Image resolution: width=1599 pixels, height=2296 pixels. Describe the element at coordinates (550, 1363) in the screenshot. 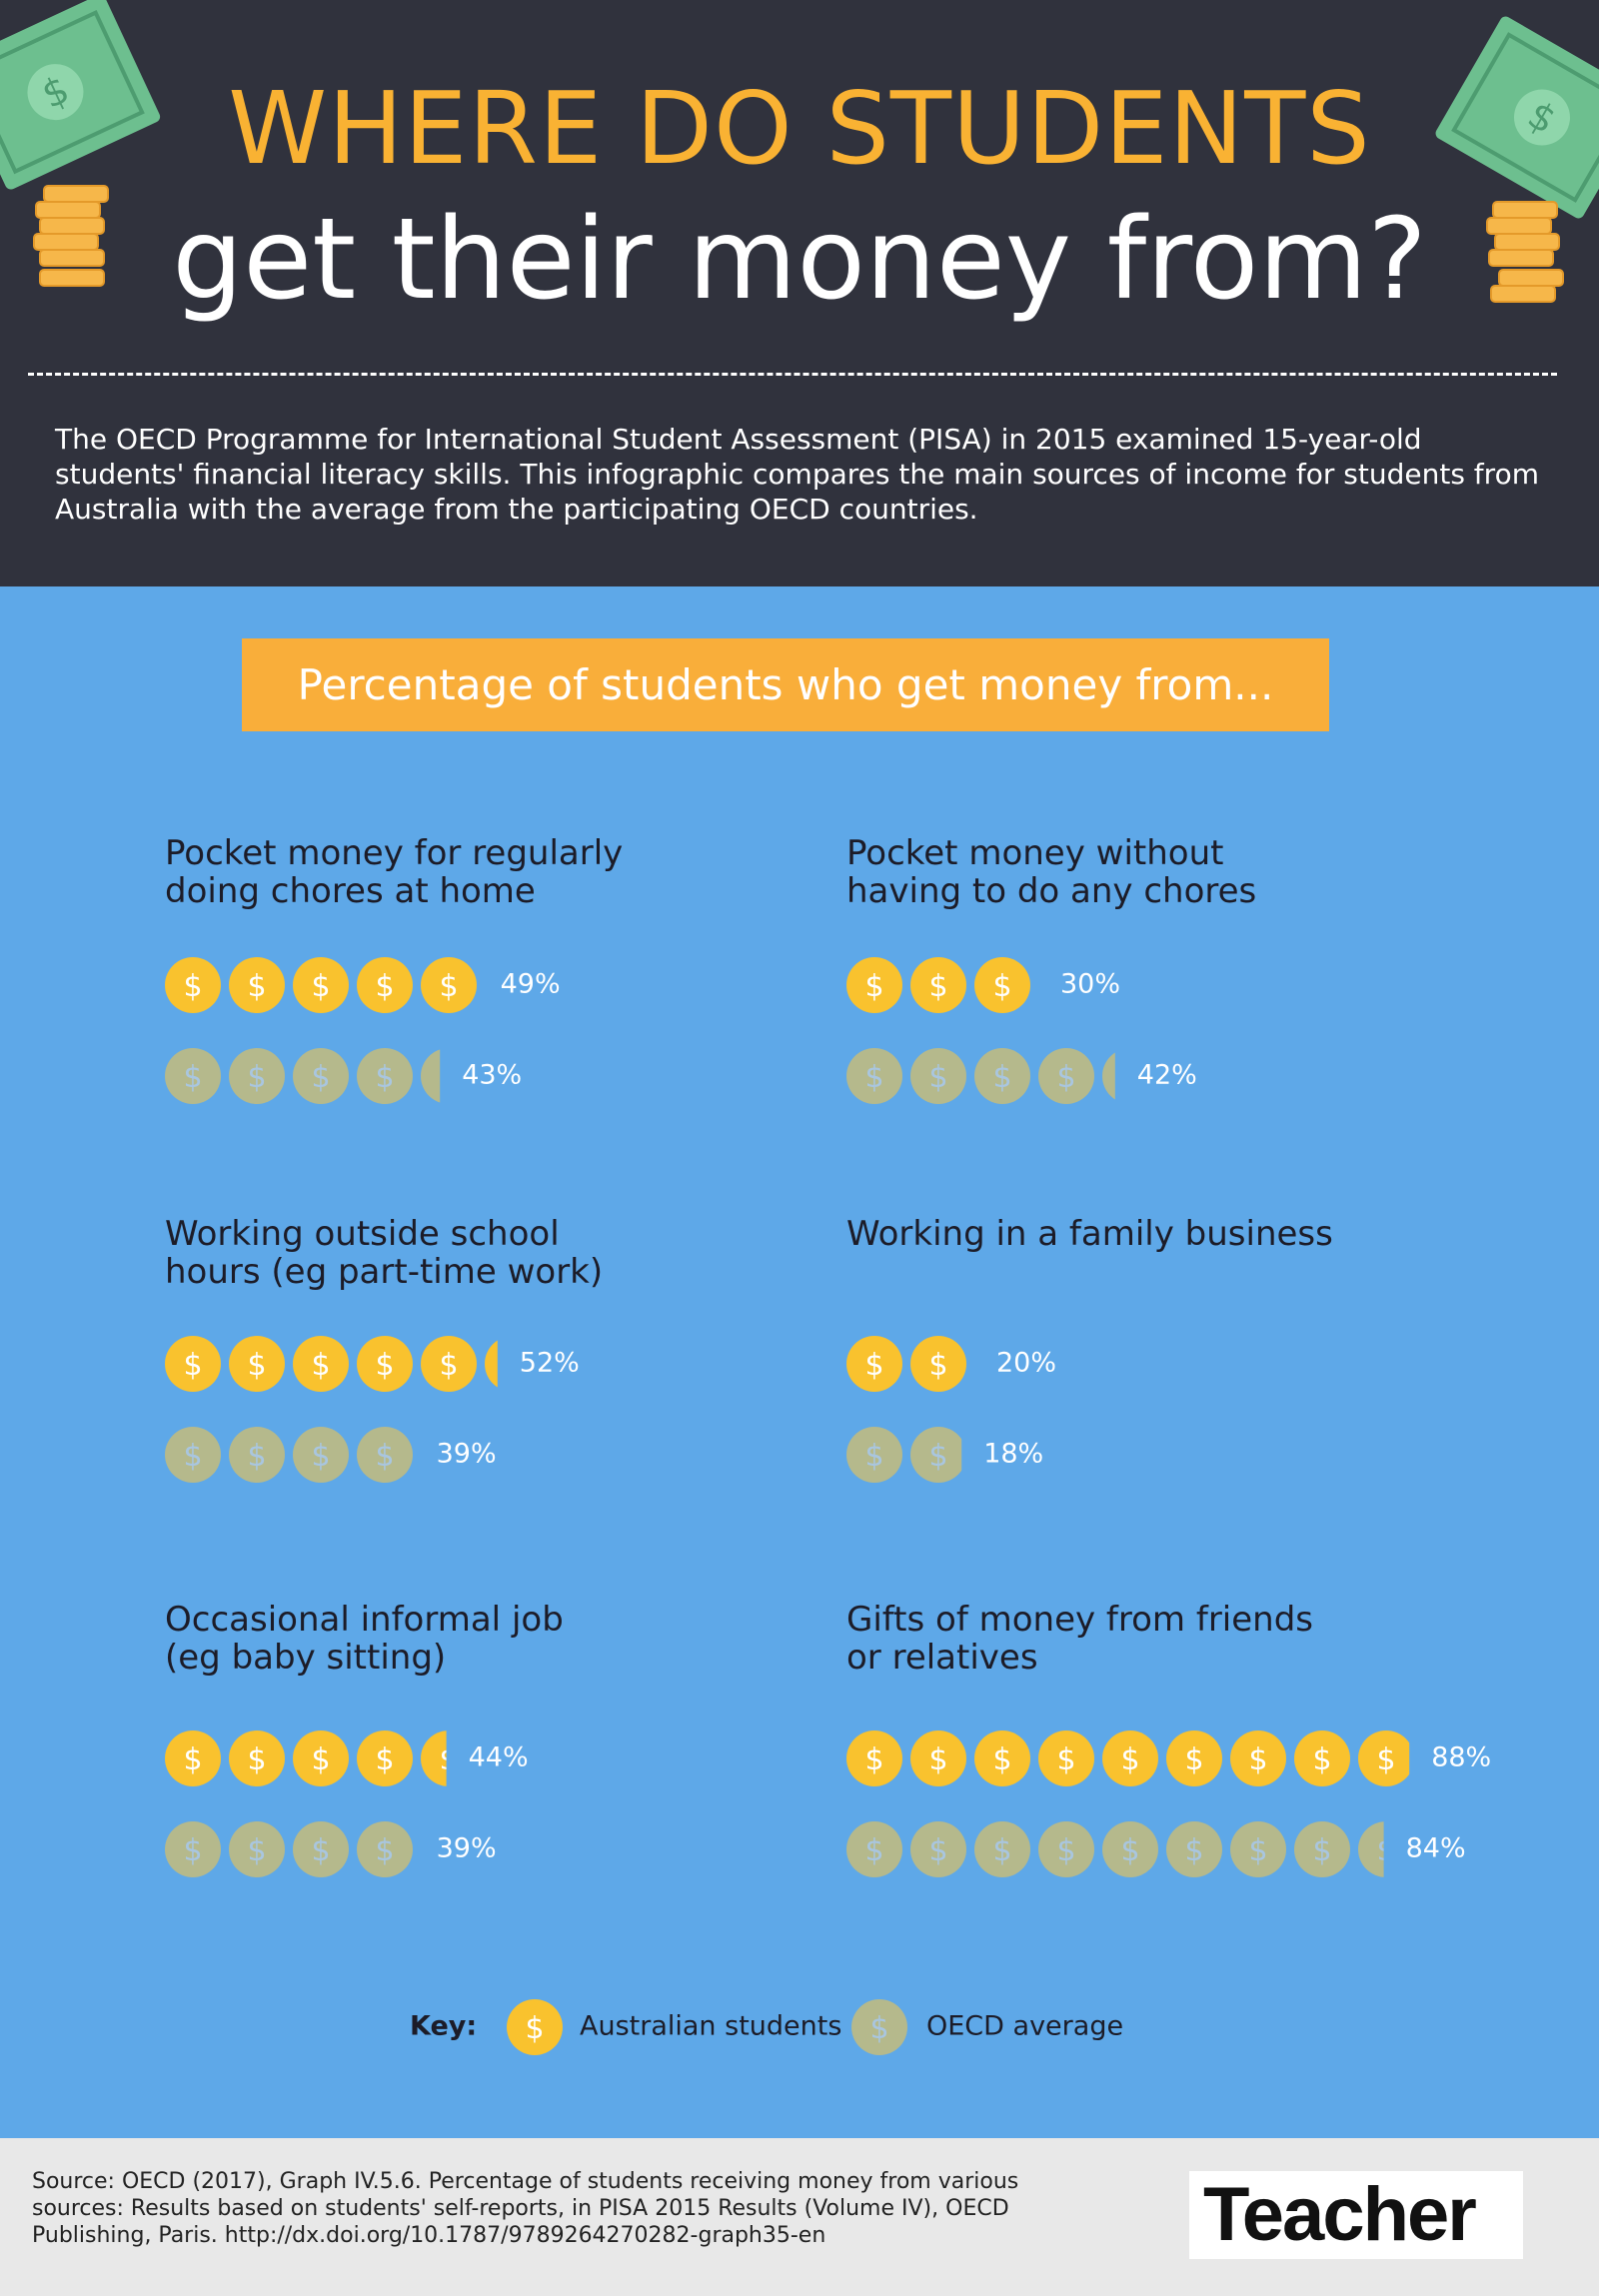

I see `value-label: 52%` at that location.